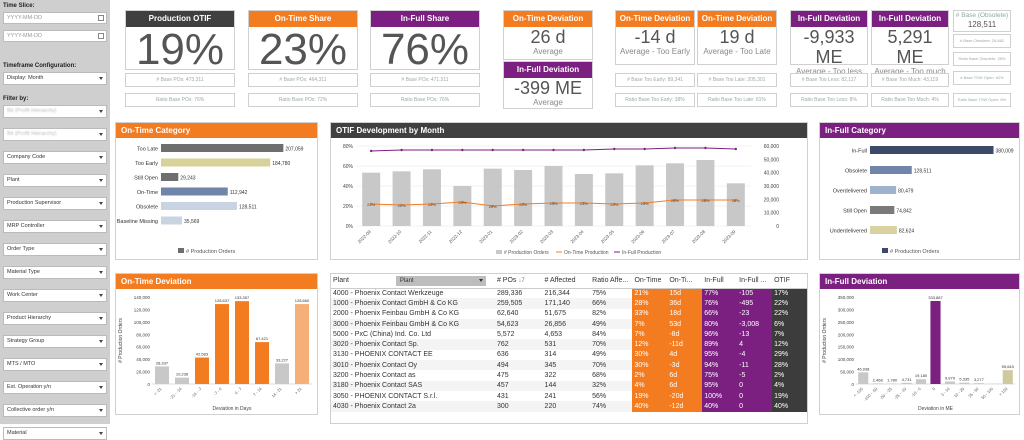 The height and width of the screenshot is (440, 1024). I want to click on display-select: Display: Month, so click(55, 78).